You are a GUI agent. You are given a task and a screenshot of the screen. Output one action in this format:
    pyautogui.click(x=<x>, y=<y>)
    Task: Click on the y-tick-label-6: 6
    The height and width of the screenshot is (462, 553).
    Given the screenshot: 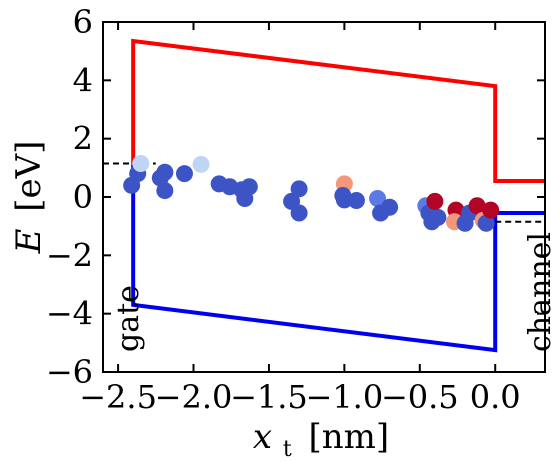 What is the action you would take?
    pyautogui.click(x=83, y=22)
    